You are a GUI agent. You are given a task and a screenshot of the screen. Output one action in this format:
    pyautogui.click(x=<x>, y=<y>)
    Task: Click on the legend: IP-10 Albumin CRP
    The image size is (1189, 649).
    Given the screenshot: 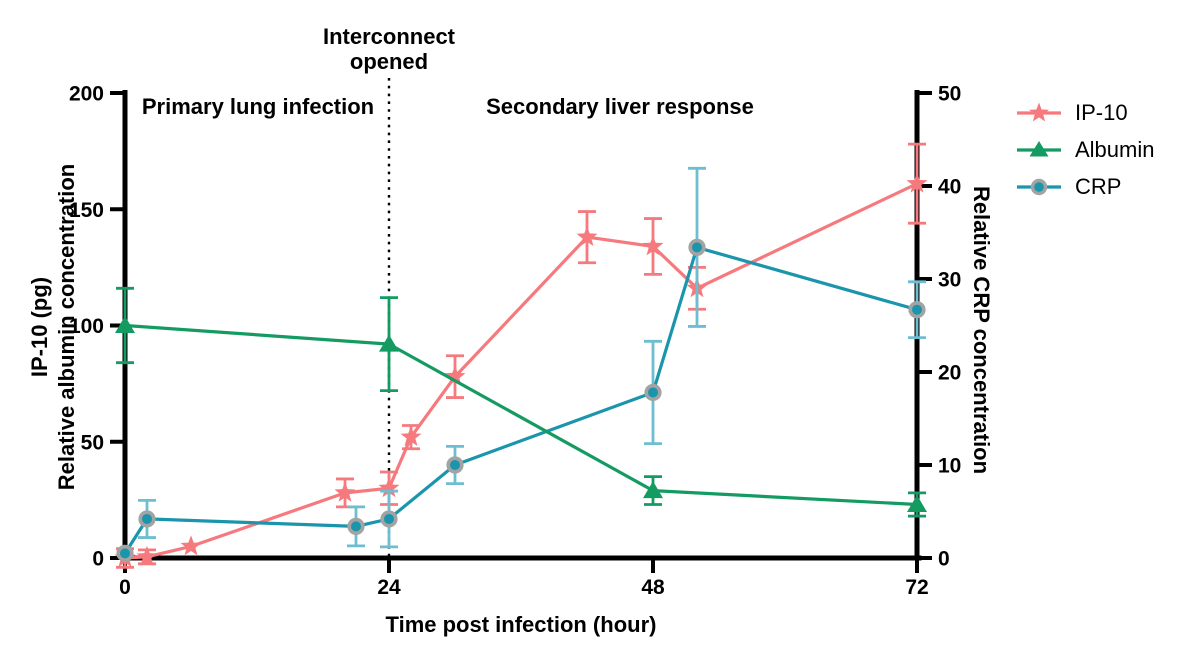 What is the action you would take?
    pyautogui.click(x=1085, y=149)
    